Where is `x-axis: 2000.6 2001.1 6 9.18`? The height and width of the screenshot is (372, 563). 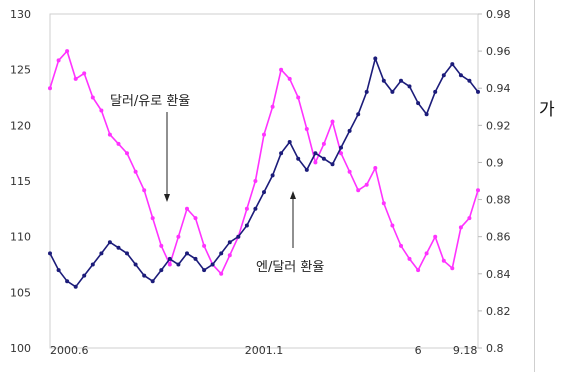
x-axis: 2000.6 2001.1 6 9.18 is located at coordinates (263, 350).